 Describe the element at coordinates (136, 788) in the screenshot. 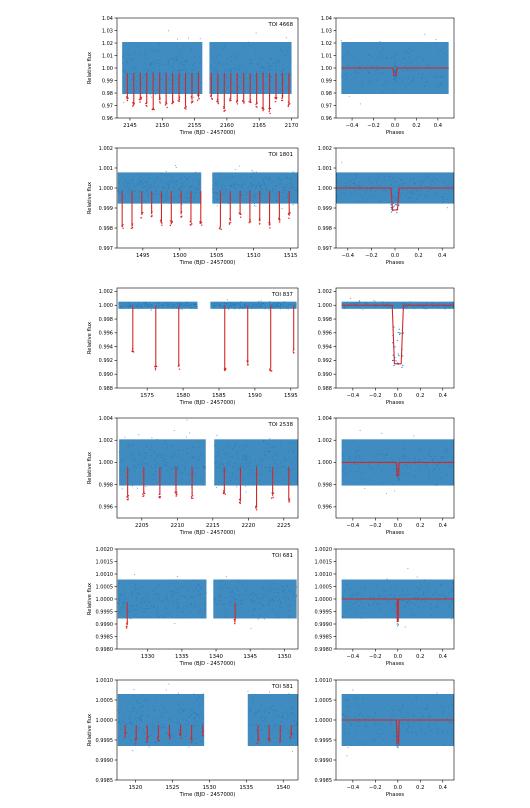

I see `x-tick-label: 1520` at that location.